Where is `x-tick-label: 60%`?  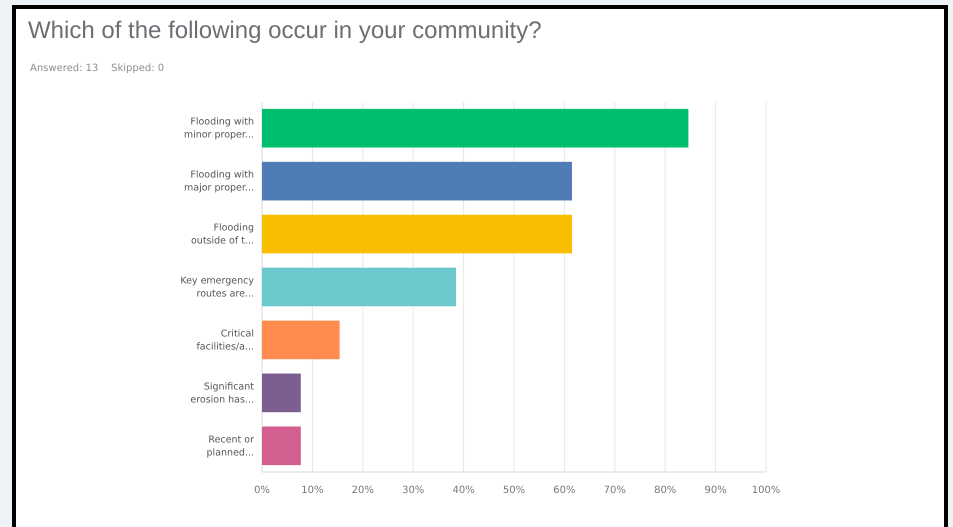
x-tick-label: 60% is located at coordinates (564, 490).